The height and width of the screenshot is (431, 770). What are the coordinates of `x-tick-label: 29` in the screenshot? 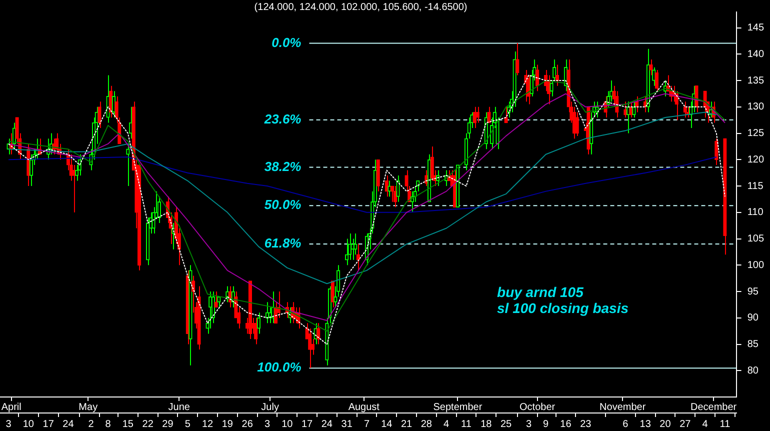 It's located at (168, 424).